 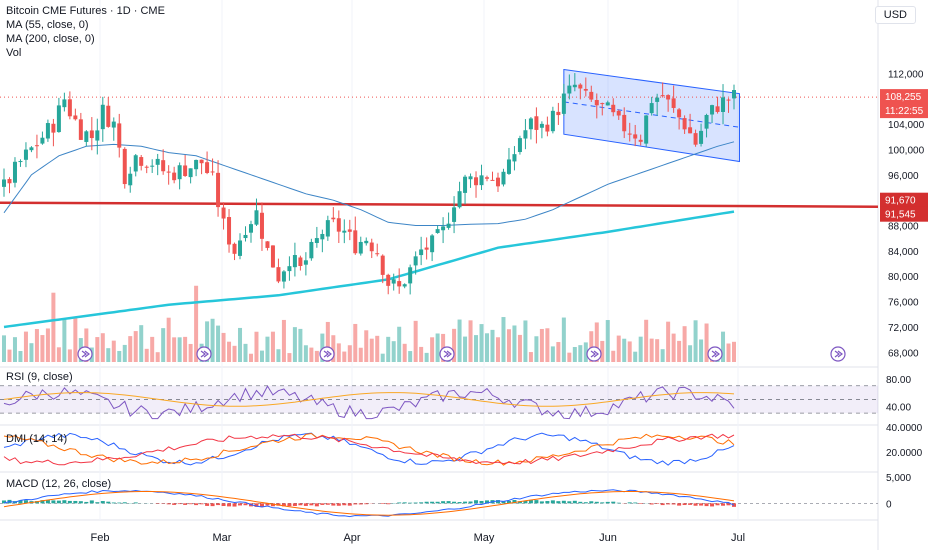 I want to click on symbol-title: Bitcoin CME Futures · 1D · CME, so click(x=85, y=11).